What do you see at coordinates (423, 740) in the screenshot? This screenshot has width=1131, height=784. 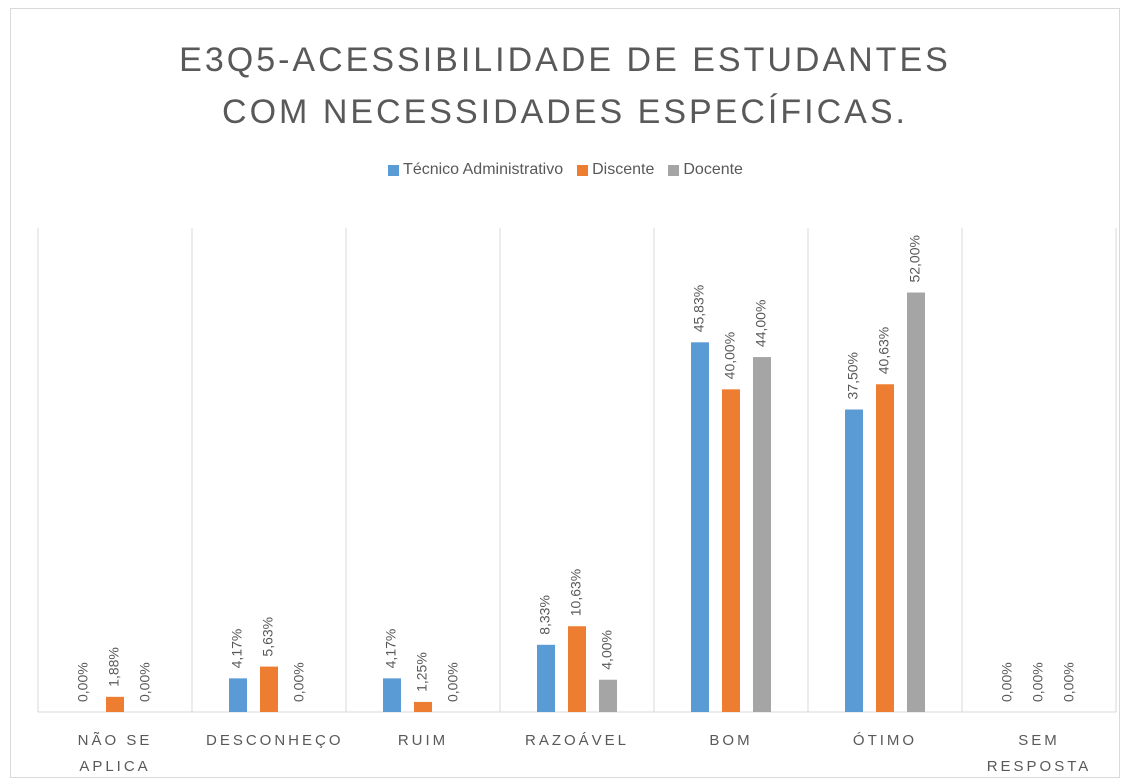 I see `x-tick-label: RUIM` at bounding box center [423, 740].